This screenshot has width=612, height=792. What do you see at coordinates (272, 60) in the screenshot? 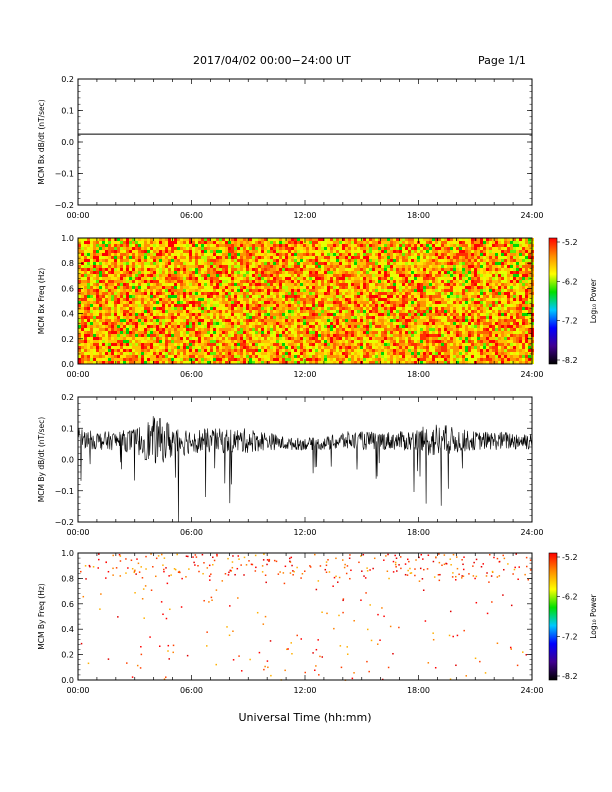
I see `page-title: 2017/04/02 00:00−24:00 UT` at bounding box center [272, 60].